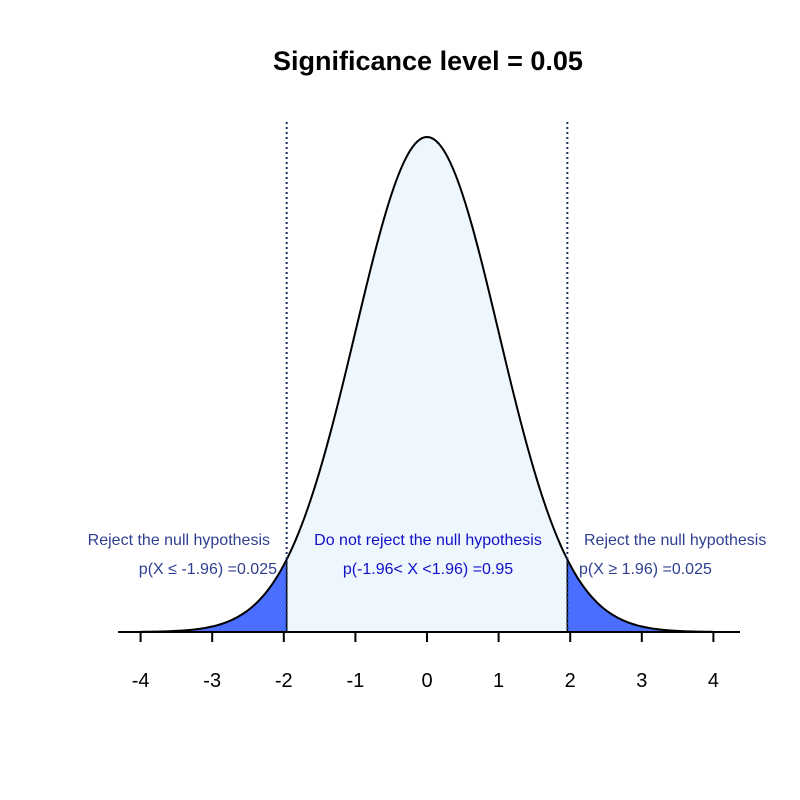 This screenshot has height=800, width=800. Describe the element at coordinates (570, 681) in the screenshot. I see `x-tick-label: 2` at that location.